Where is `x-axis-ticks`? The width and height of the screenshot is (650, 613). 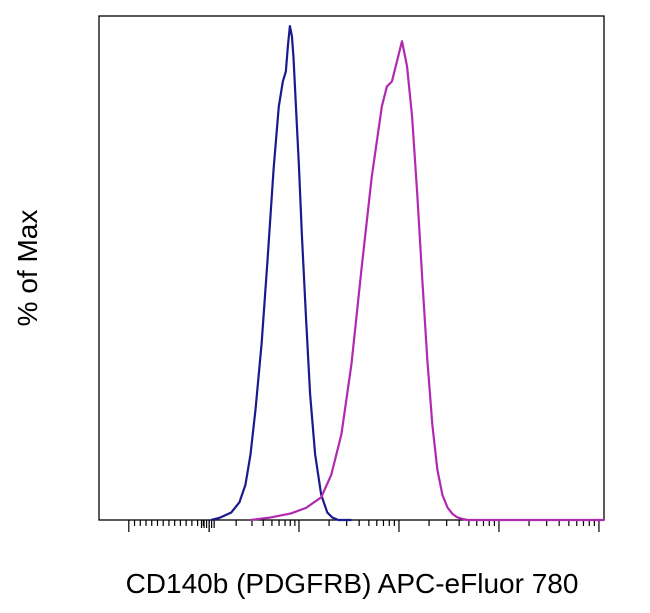
x-axis-ticks is located at coordinates (364, 526).